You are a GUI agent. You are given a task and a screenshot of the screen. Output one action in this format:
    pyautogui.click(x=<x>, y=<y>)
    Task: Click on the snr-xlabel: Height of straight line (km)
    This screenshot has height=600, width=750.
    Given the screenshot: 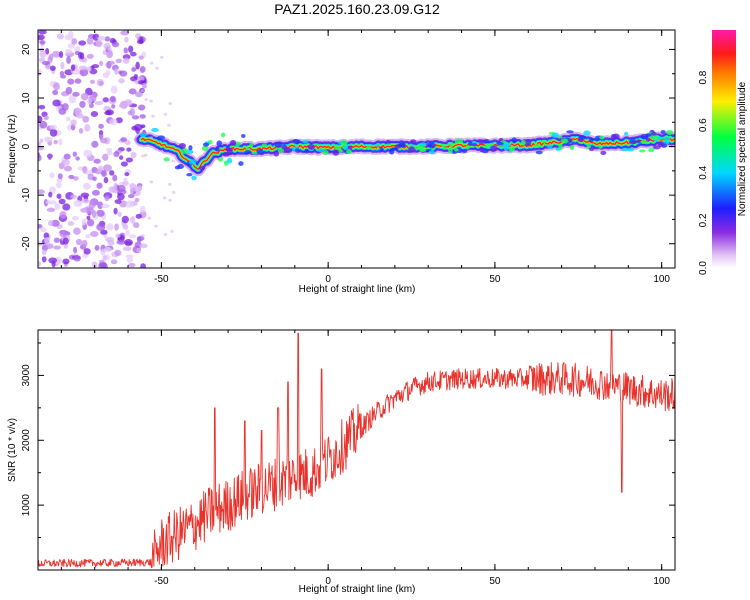 What is the action you would take?
    pyautogui.click(x=357, y=589)
    